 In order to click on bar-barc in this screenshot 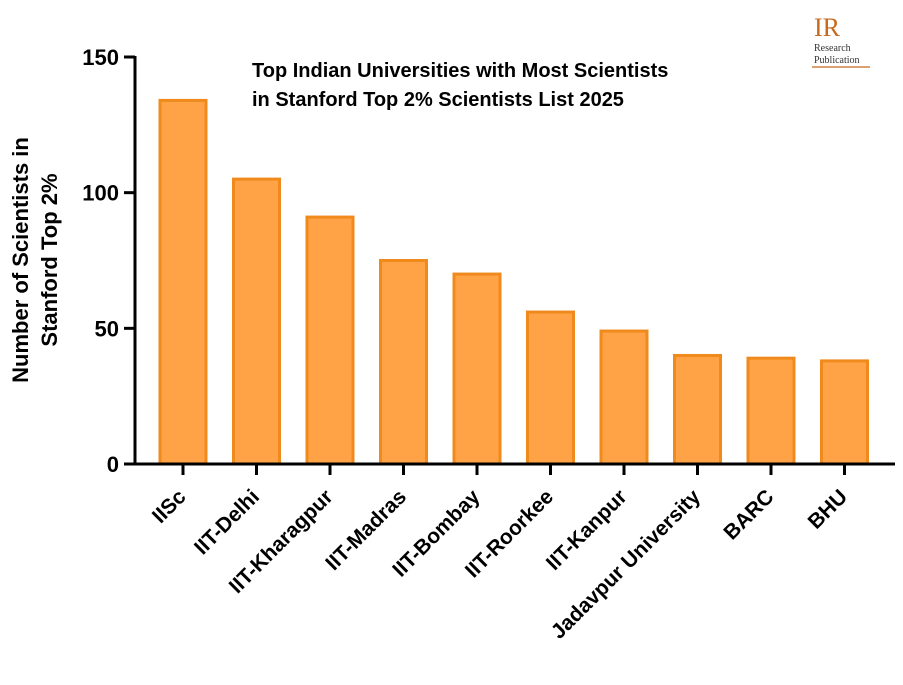, I will do `click(771, 411)`.